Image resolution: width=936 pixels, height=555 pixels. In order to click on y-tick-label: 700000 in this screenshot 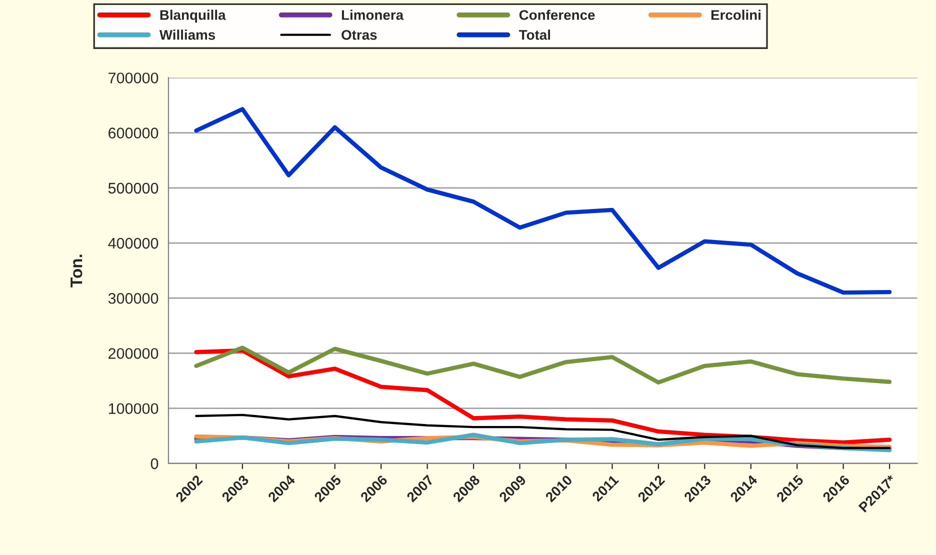, I will do `click(133, 78)`.